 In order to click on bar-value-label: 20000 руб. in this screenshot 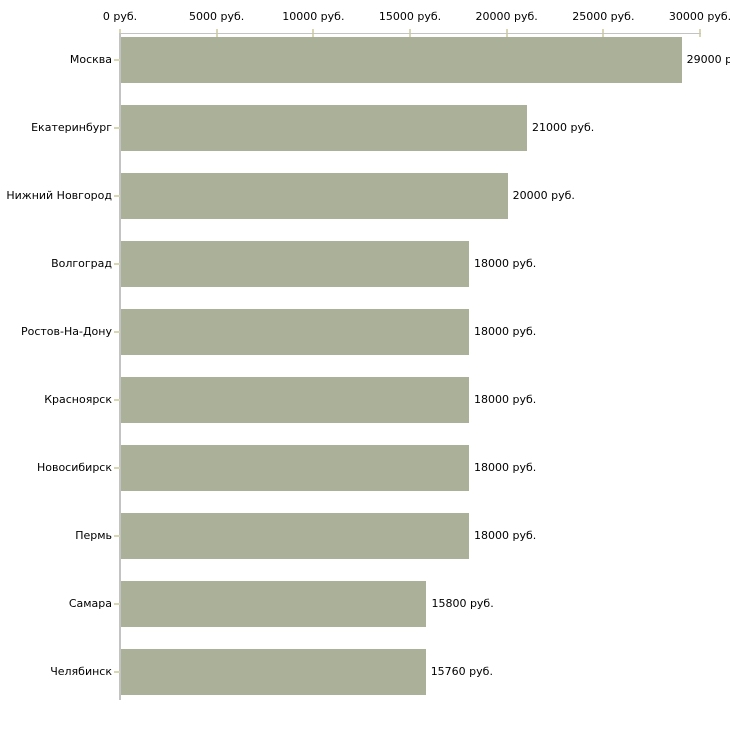, I will do `click(543, 195)`.